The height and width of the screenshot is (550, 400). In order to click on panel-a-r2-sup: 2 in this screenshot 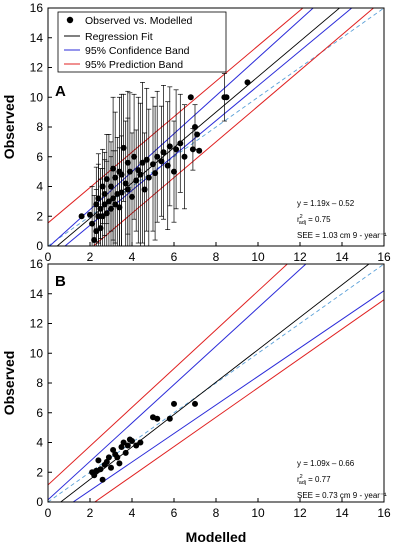, I will do `click(301, 217)`.